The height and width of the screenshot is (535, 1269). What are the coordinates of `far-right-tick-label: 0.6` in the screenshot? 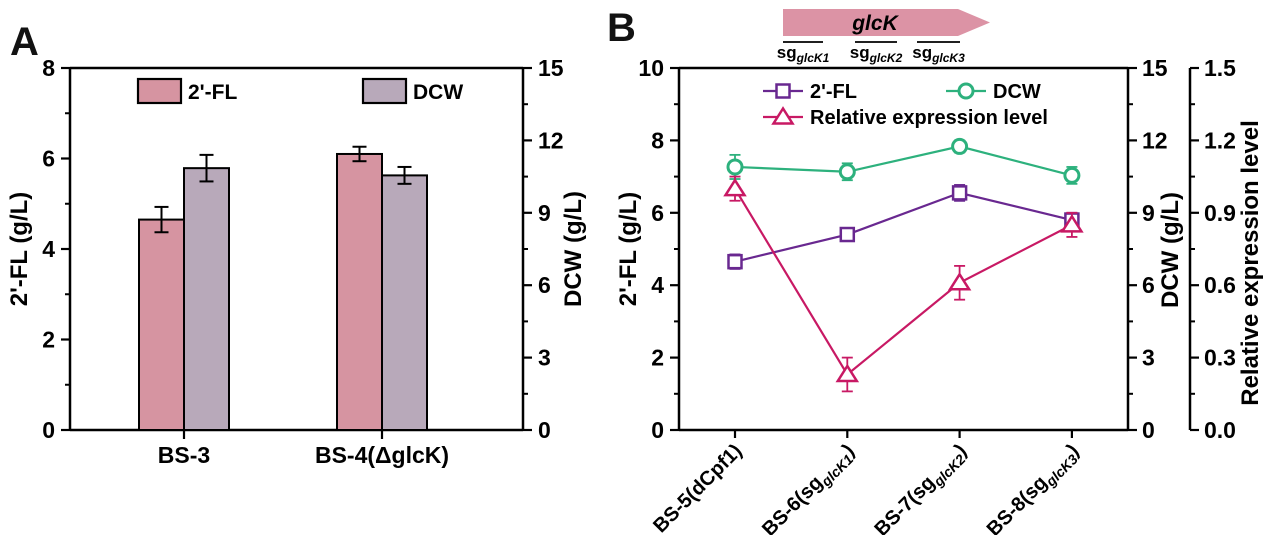 It's located at (1220, 285).